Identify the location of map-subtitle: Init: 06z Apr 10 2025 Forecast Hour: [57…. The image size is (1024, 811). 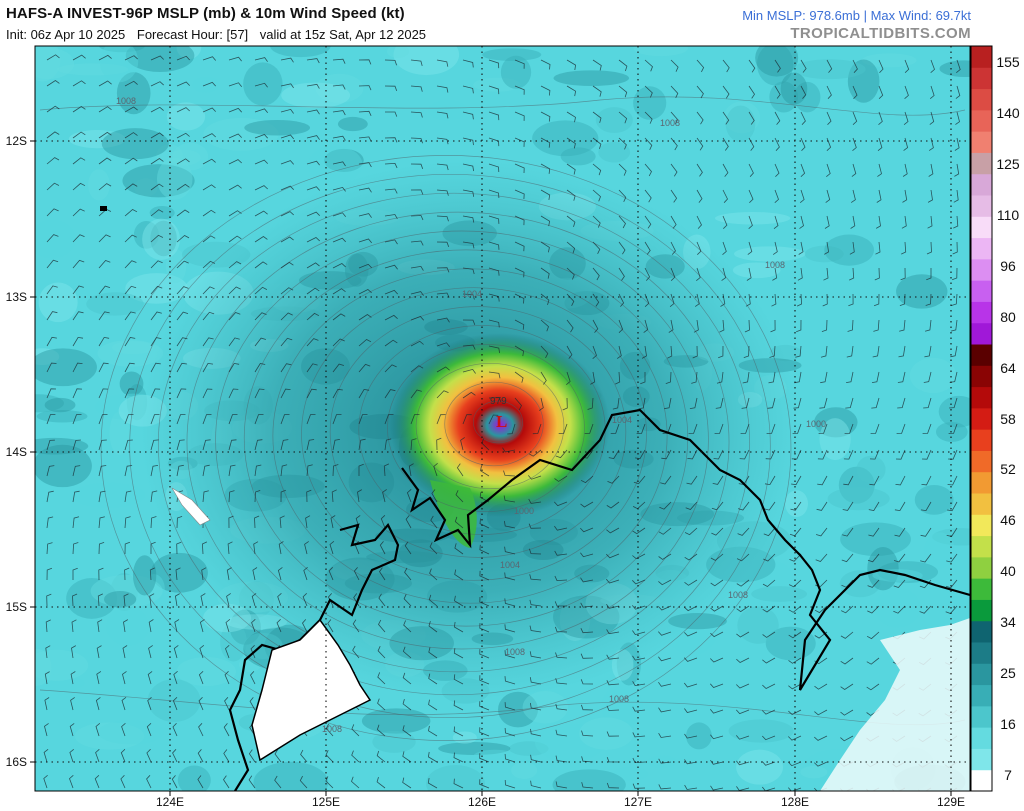
(220, 34).